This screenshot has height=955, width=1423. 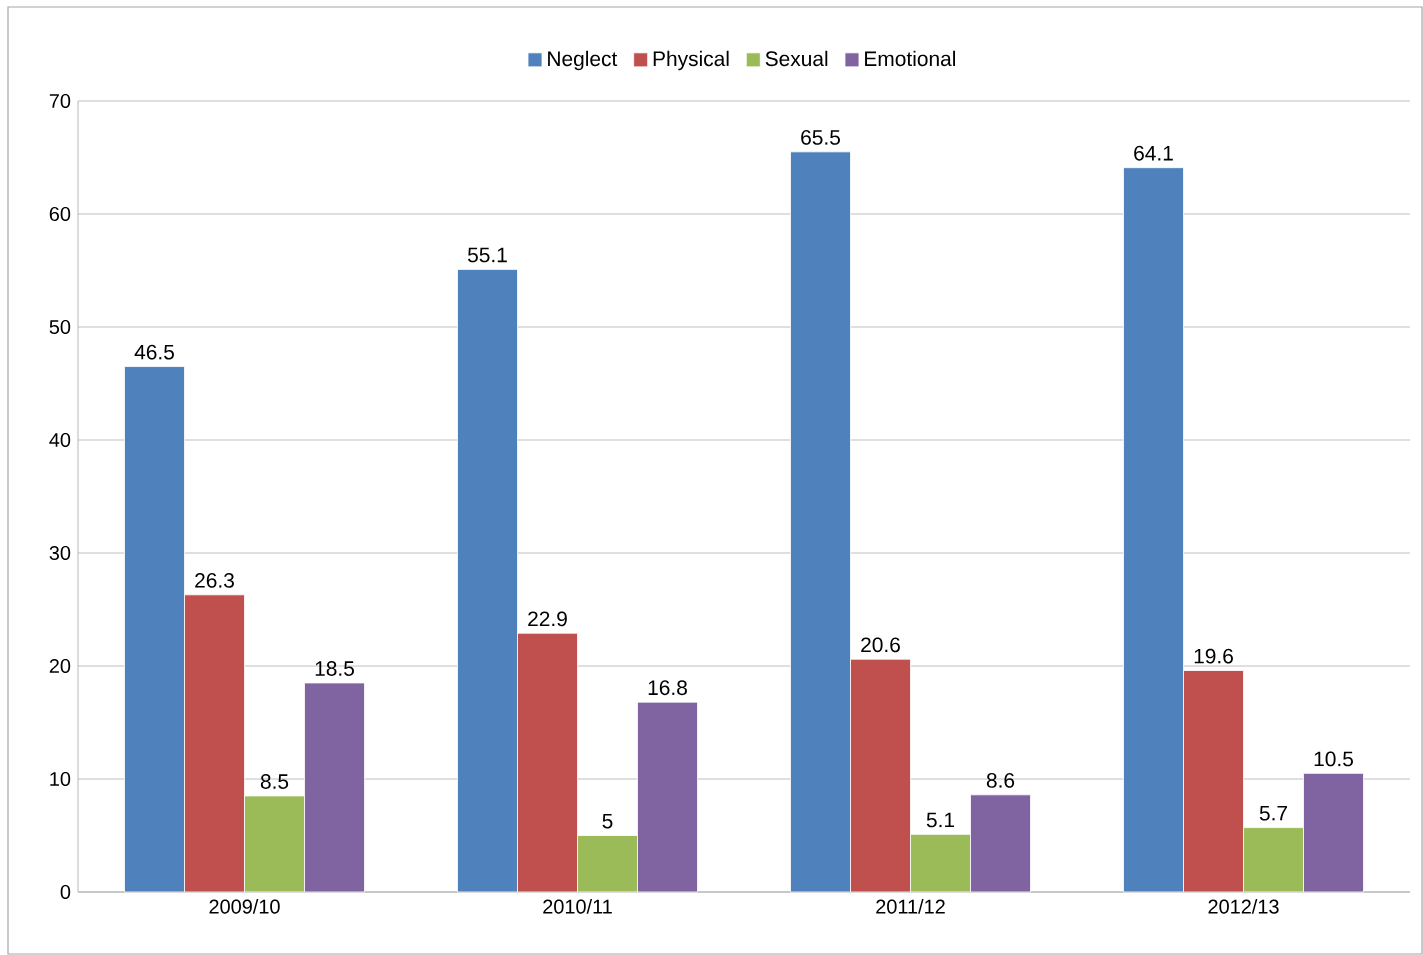 What do you see at coordinates (547, 619) in the screenshot?
I see `data-label: 22.9` at bounding box center [547, 619].